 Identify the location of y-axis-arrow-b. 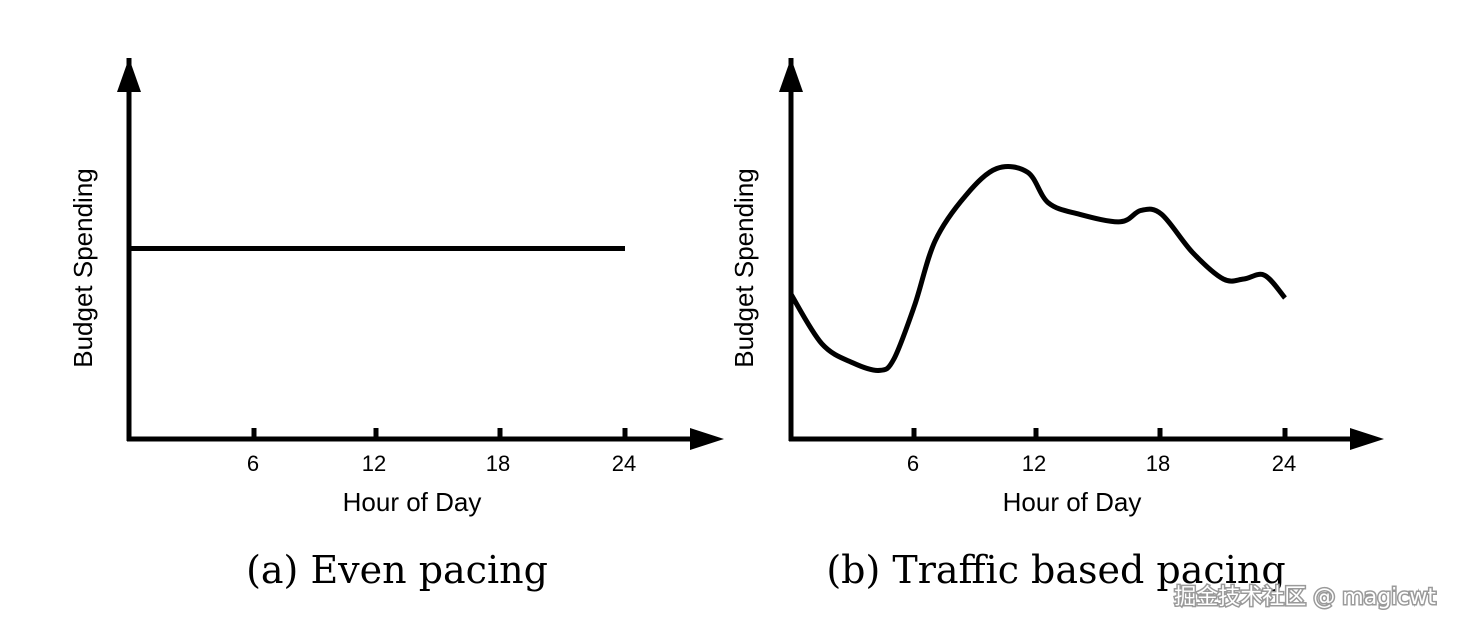
(791, 75).